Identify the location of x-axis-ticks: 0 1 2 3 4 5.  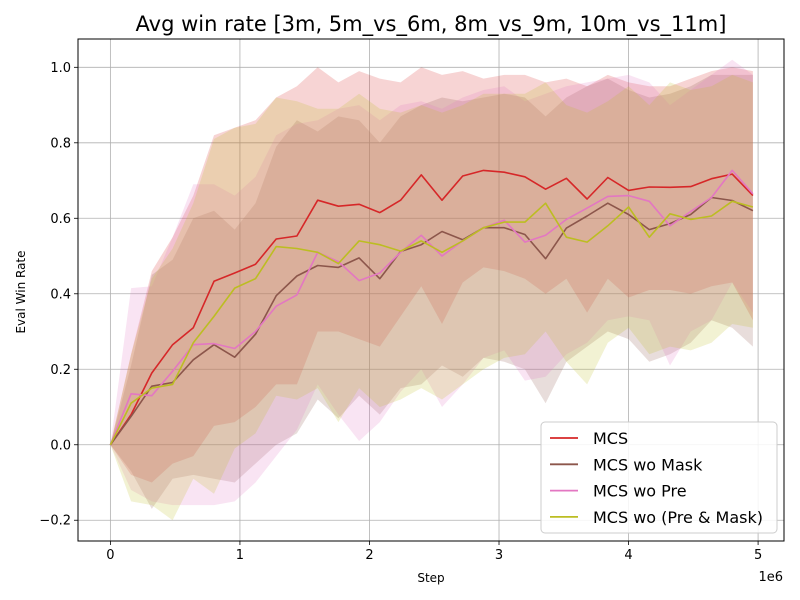
(434, 552).